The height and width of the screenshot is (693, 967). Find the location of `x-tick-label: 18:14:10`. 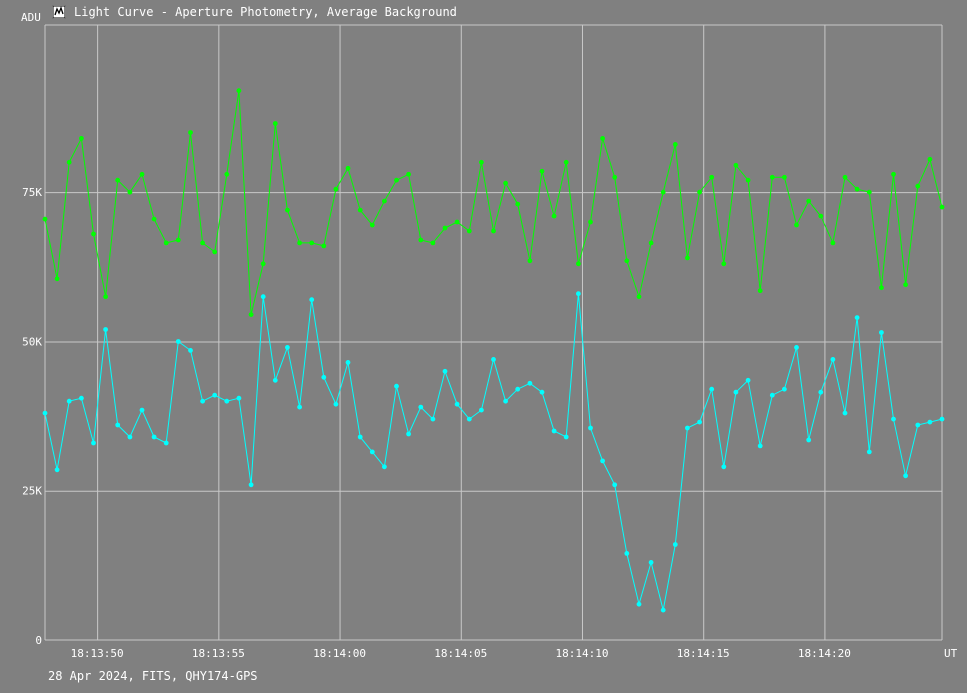

x-tick-label: 18:14:10 is located at coordinates (581, 653).